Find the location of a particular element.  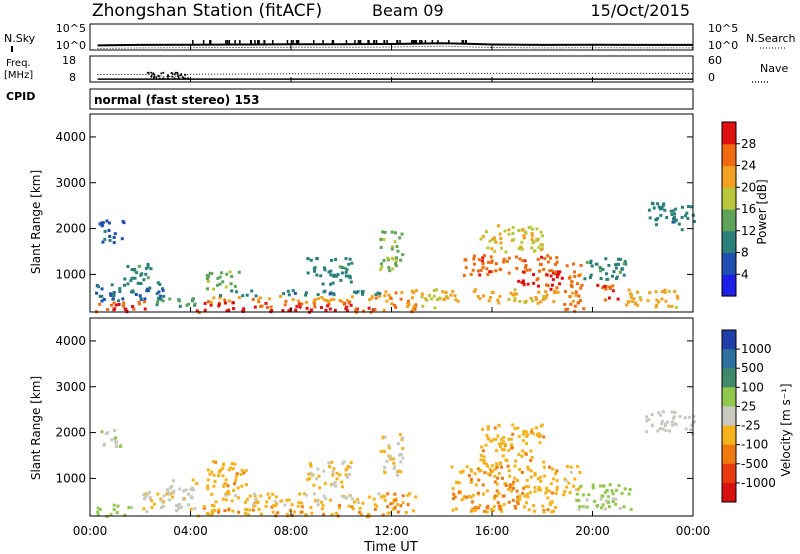

freq-scatter is located at coordinates (178, 76).